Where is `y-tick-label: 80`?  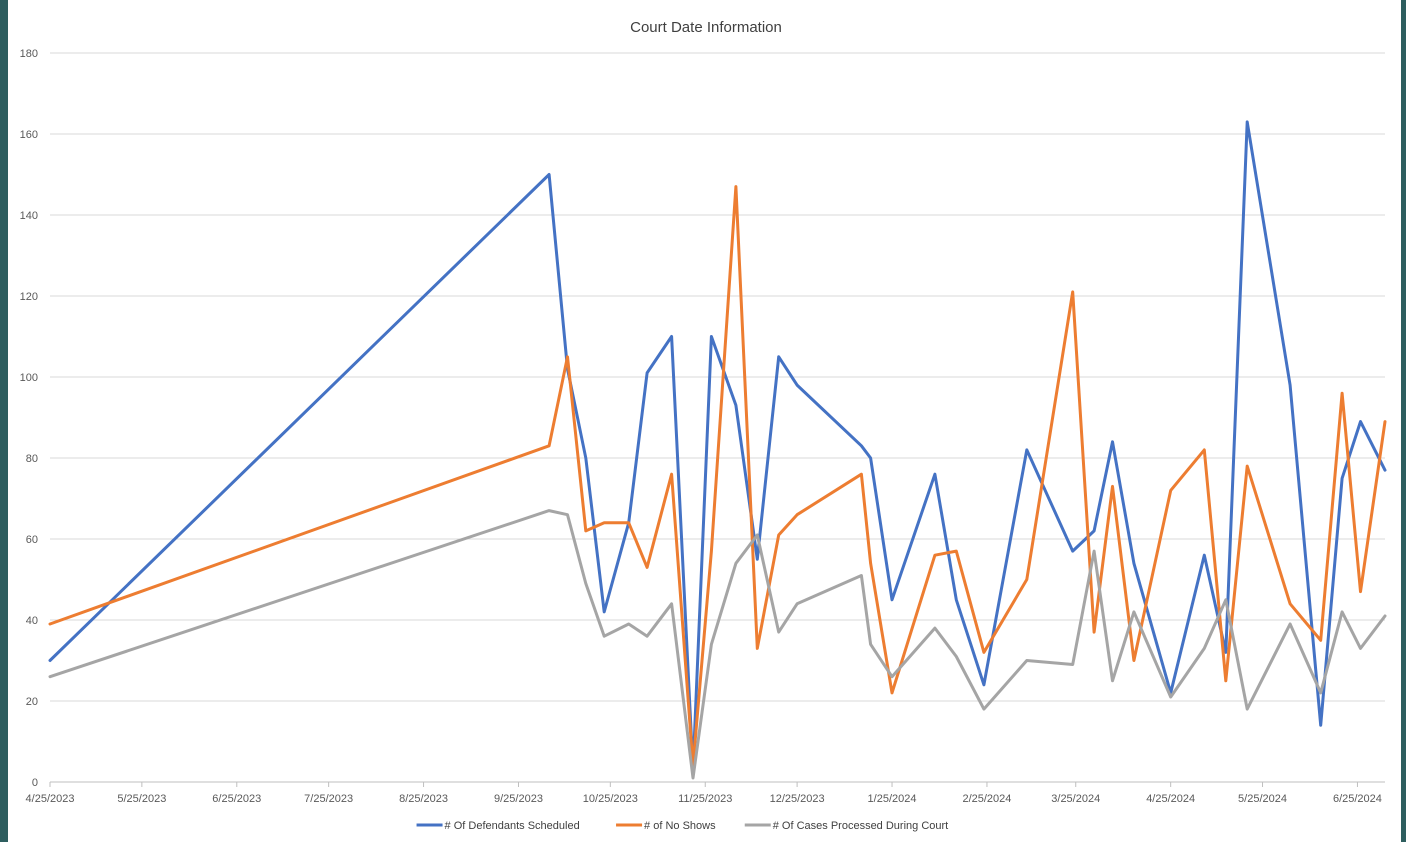
y-tick-label: 80 is located at coordinates (32, 459).